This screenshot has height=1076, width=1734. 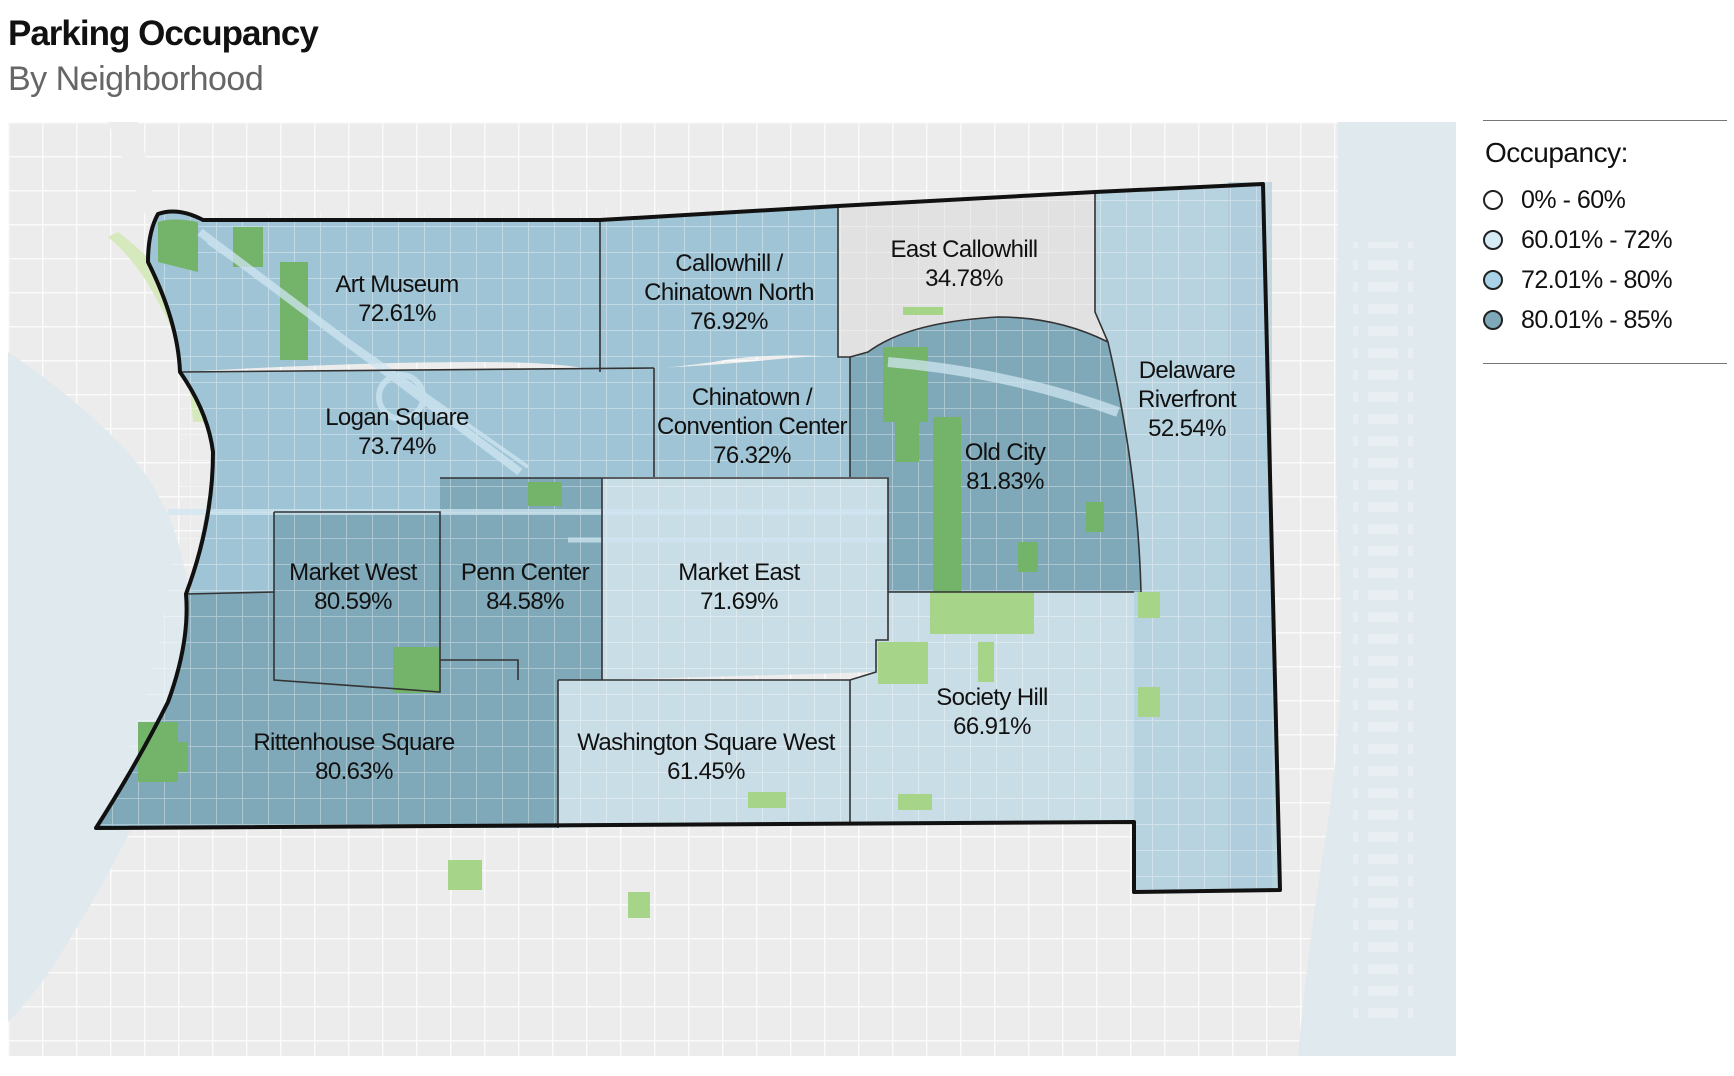 What do you see at coordinates (706, 771) in the screenshot?
I see `value-washington-square-west: 61.45%` at bounding box center [706, 771].